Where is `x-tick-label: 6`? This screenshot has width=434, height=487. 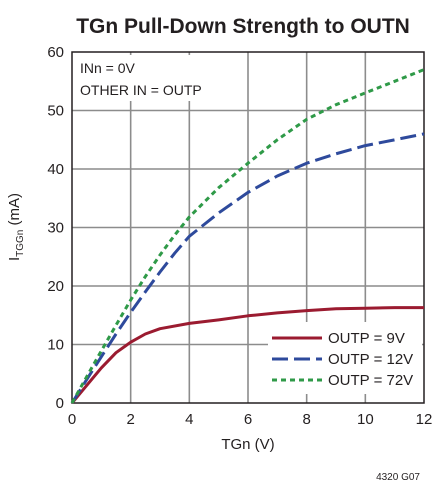 x-tick-label: 6 is located at coordinates (248, 419).